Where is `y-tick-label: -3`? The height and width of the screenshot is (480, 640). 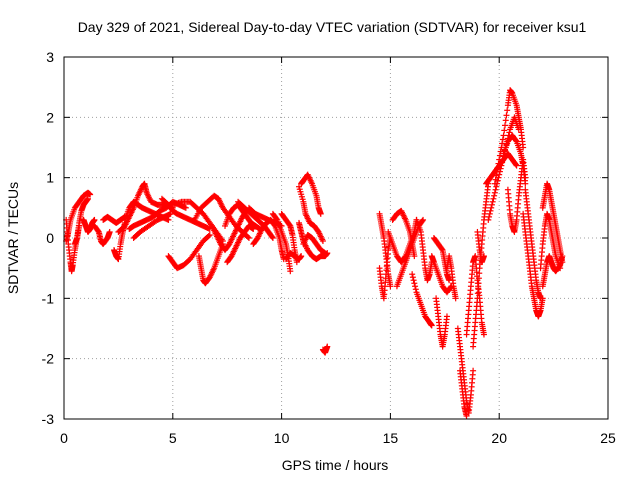
y-tick-label: -3 is located at coordinates (48, 419).